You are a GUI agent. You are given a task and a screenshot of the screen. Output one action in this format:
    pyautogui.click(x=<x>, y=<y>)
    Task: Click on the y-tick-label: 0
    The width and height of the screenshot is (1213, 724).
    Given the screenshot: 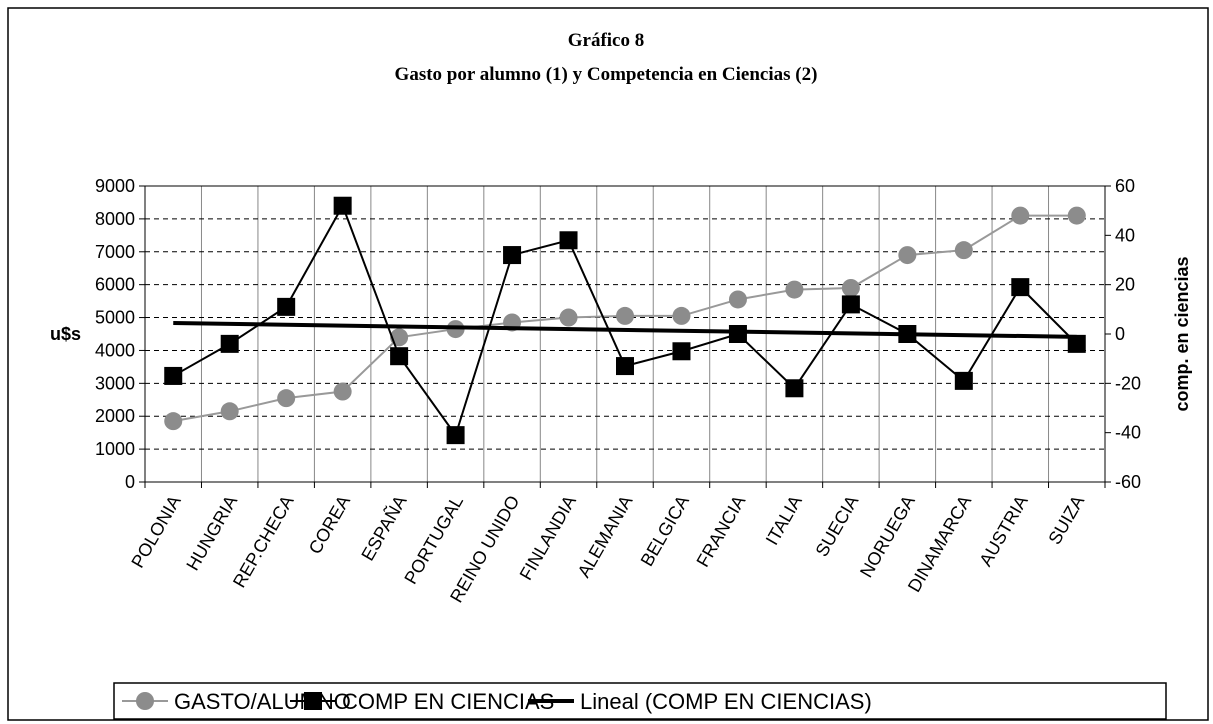 What is the action you would take?
    pyautogui.click(x=130, y=482)
    